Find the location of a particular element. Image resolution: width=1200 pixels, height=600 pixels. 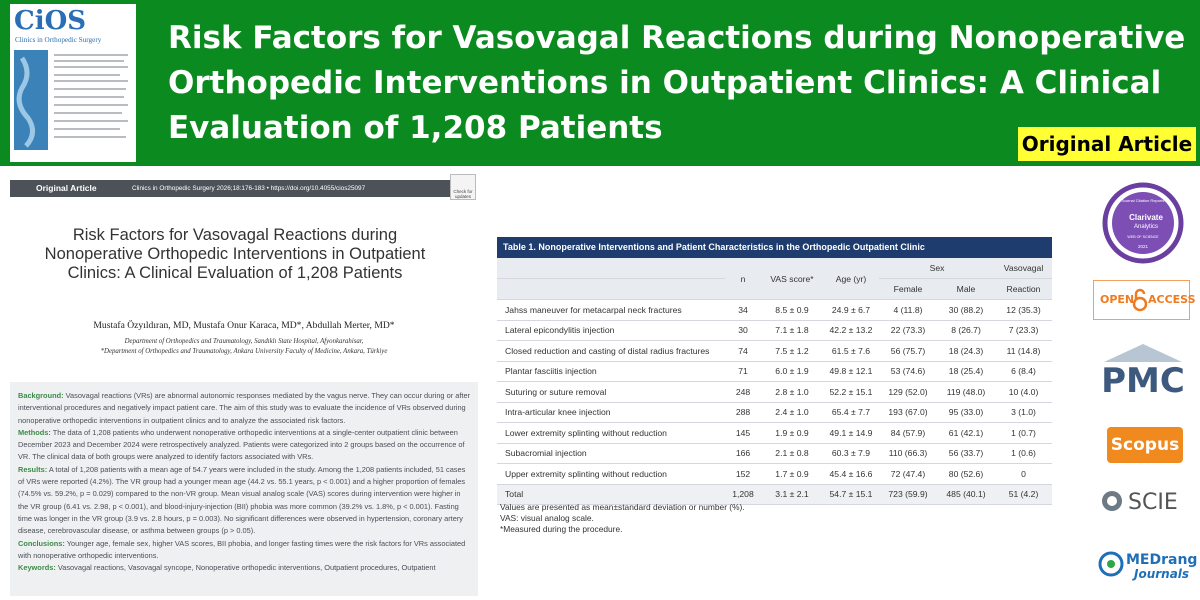

journals-text: Journals is located at coordinates (1162, 574).